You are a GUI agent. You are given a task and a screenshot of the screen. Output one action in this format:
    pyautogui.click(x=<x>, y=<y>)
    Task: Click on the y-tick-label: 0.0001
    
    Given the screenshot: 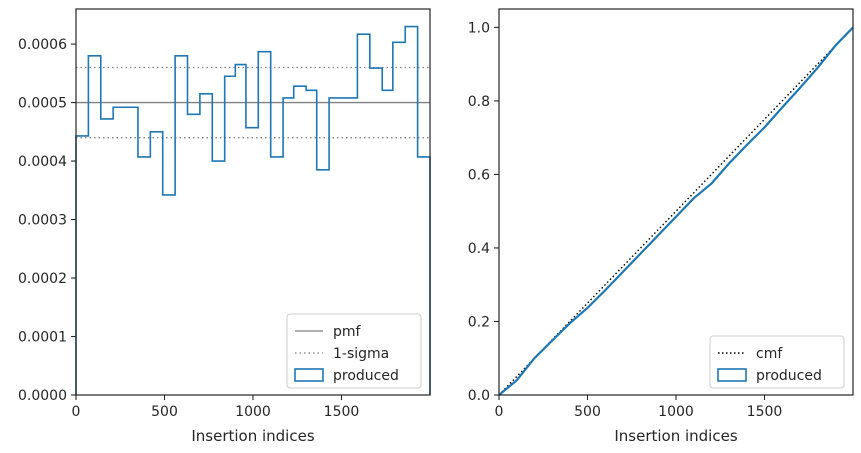 What is the action you would take?
    pyautogui.click(x=42, y=338)
    